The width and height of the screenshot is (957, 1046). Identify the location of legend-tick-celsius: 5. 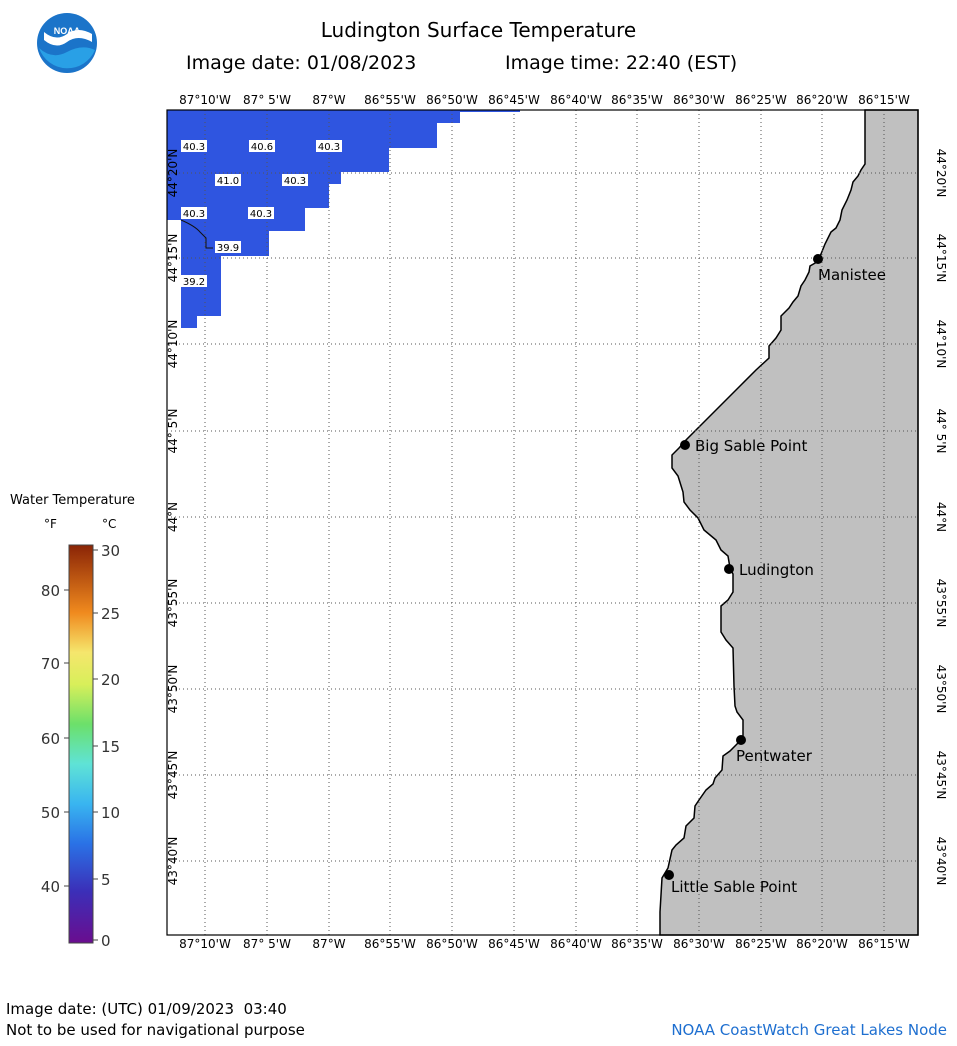
(106, 880).